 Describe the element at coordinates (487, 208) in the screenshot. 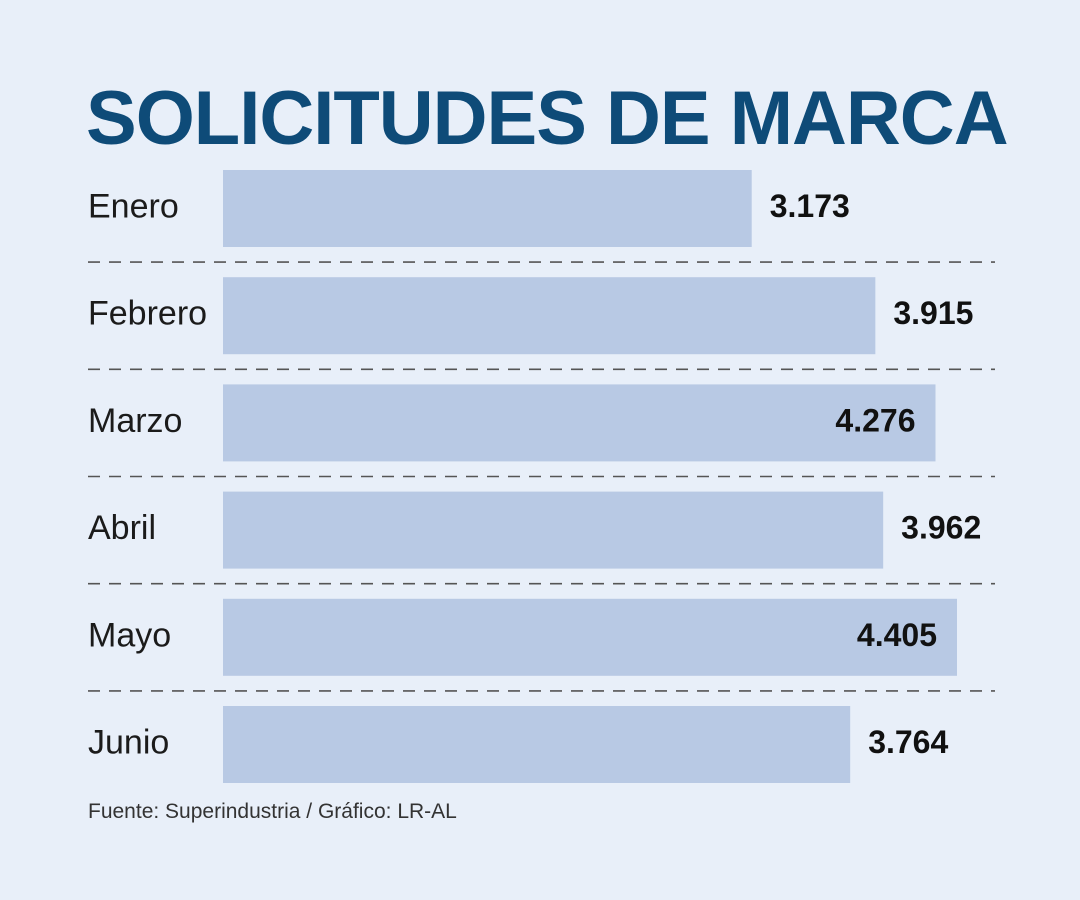

I see `bar-enero` at that location.